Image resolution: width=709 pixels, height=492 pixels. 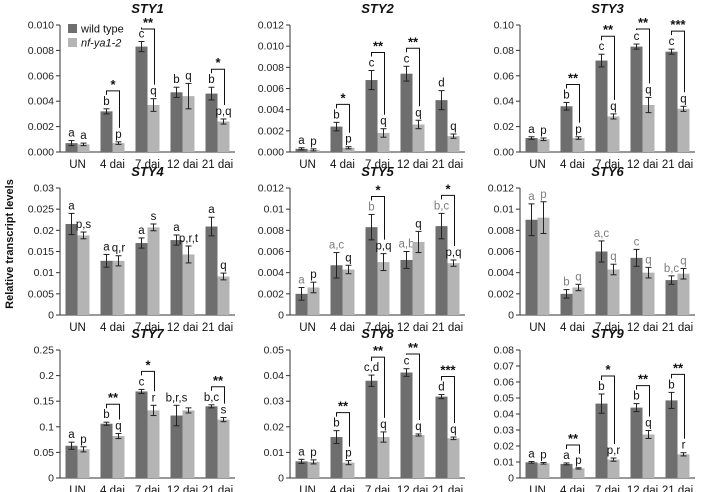 What do you see at coordinates (504, 153) in the screenshot?
I see `y-tick-label: 0.00` at bounding box center [504, 153].